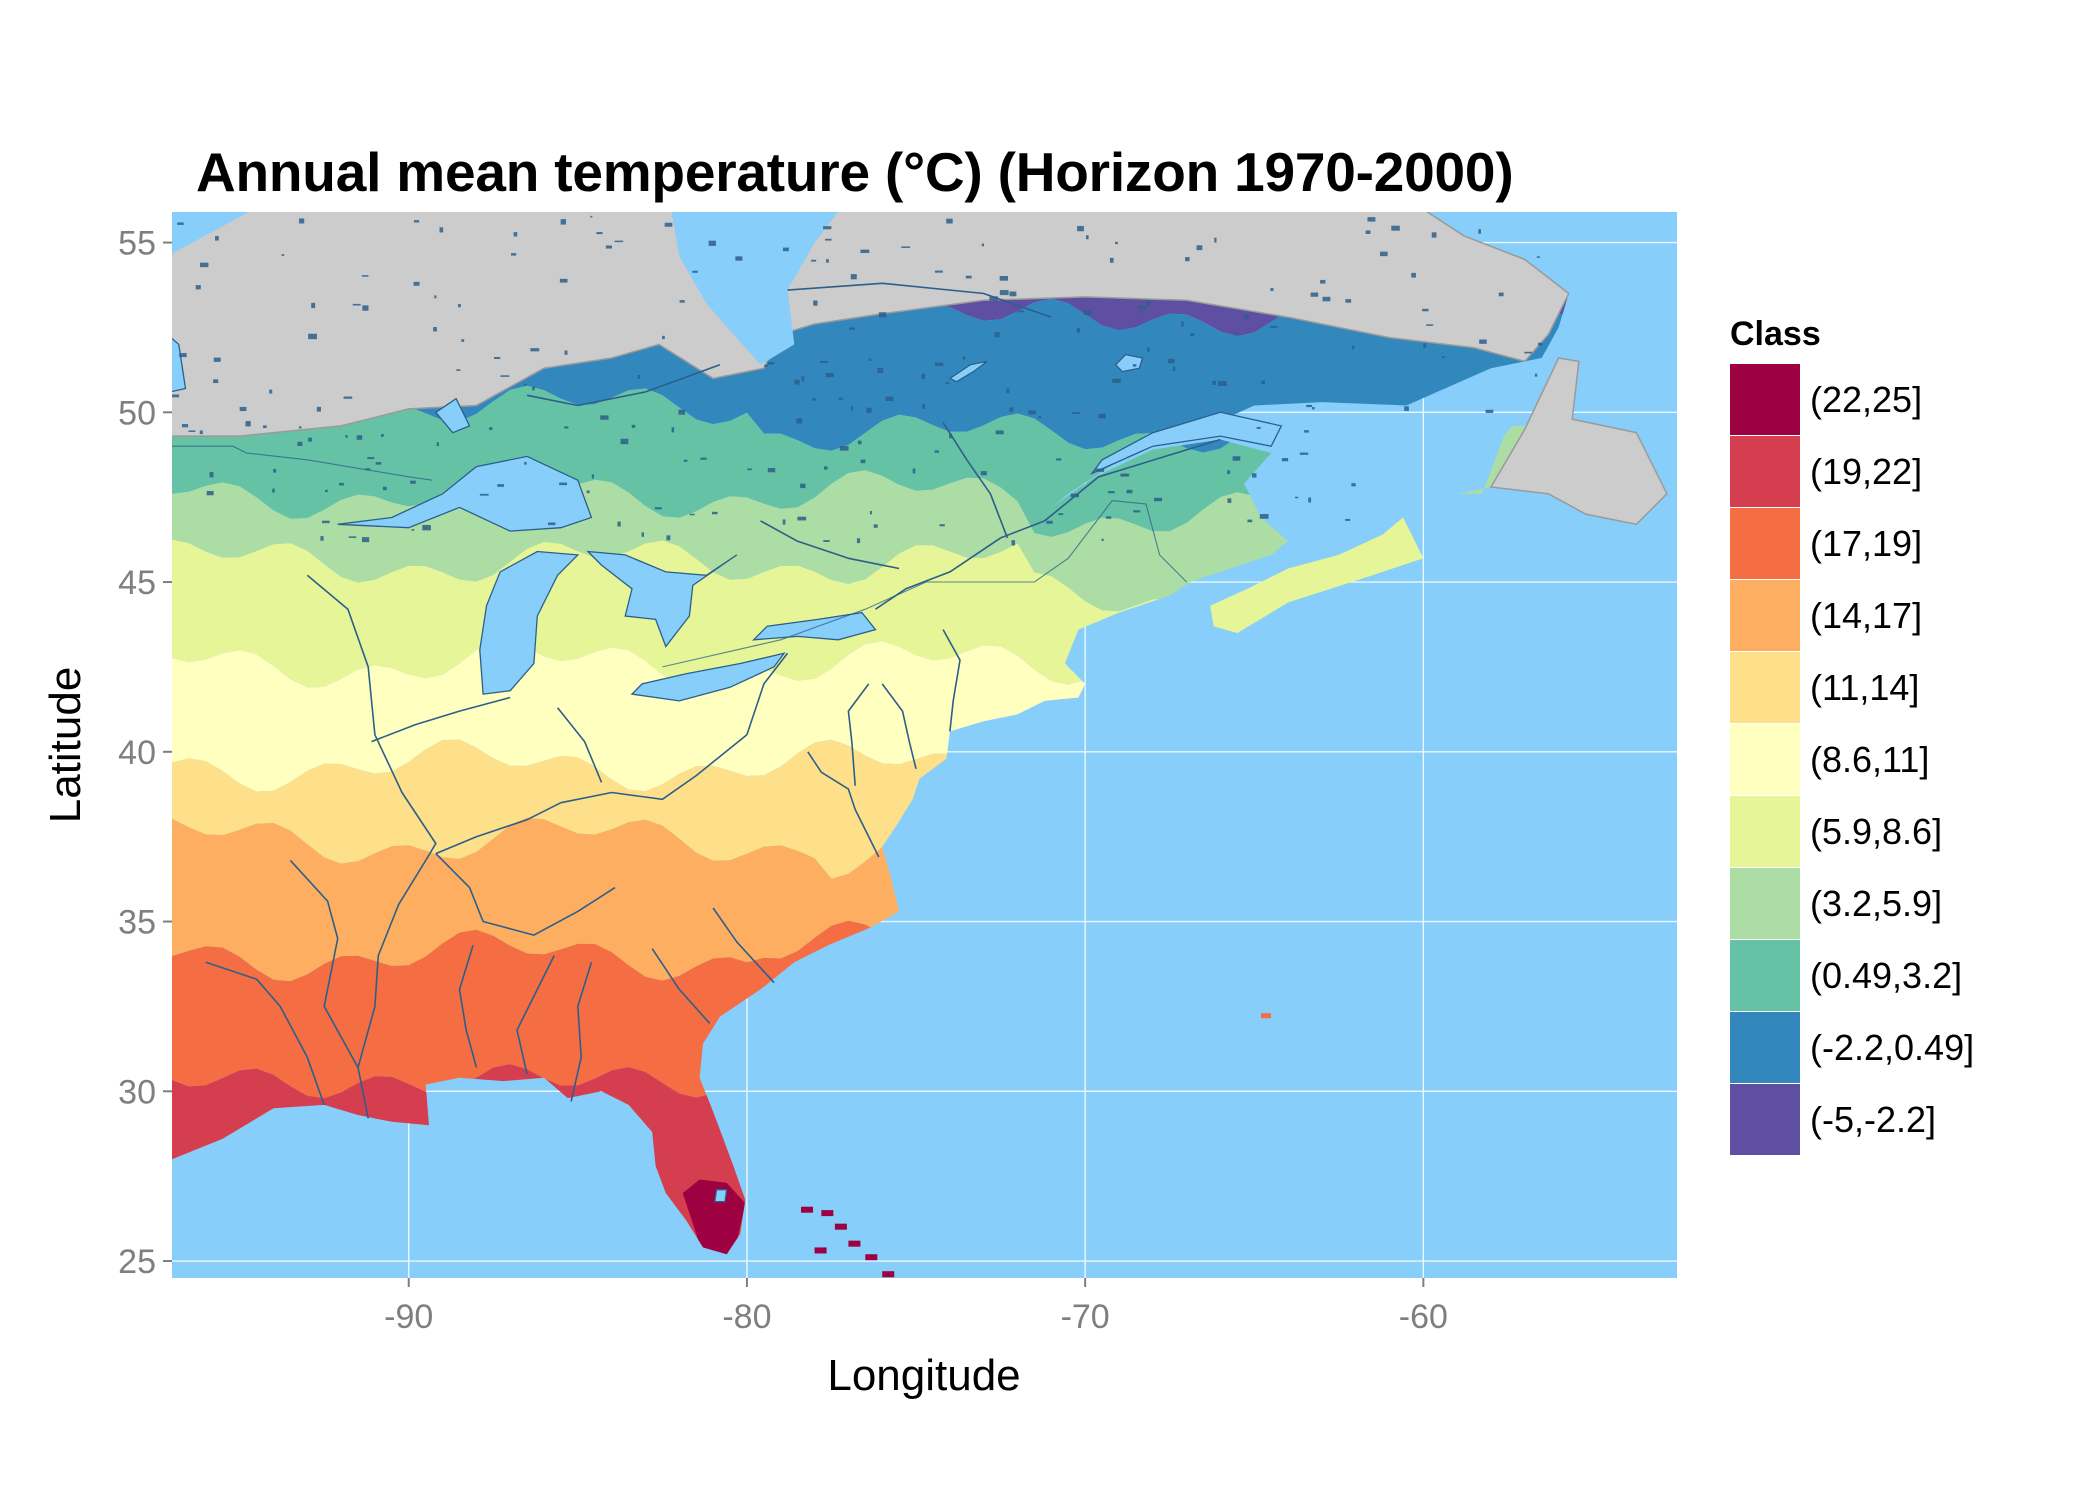 This screenshot has height=1500, width=2100. What do you see at coordinates (529, 622) in the screenshot?
I see `lake-michigan` at bounding box center [529, 622].